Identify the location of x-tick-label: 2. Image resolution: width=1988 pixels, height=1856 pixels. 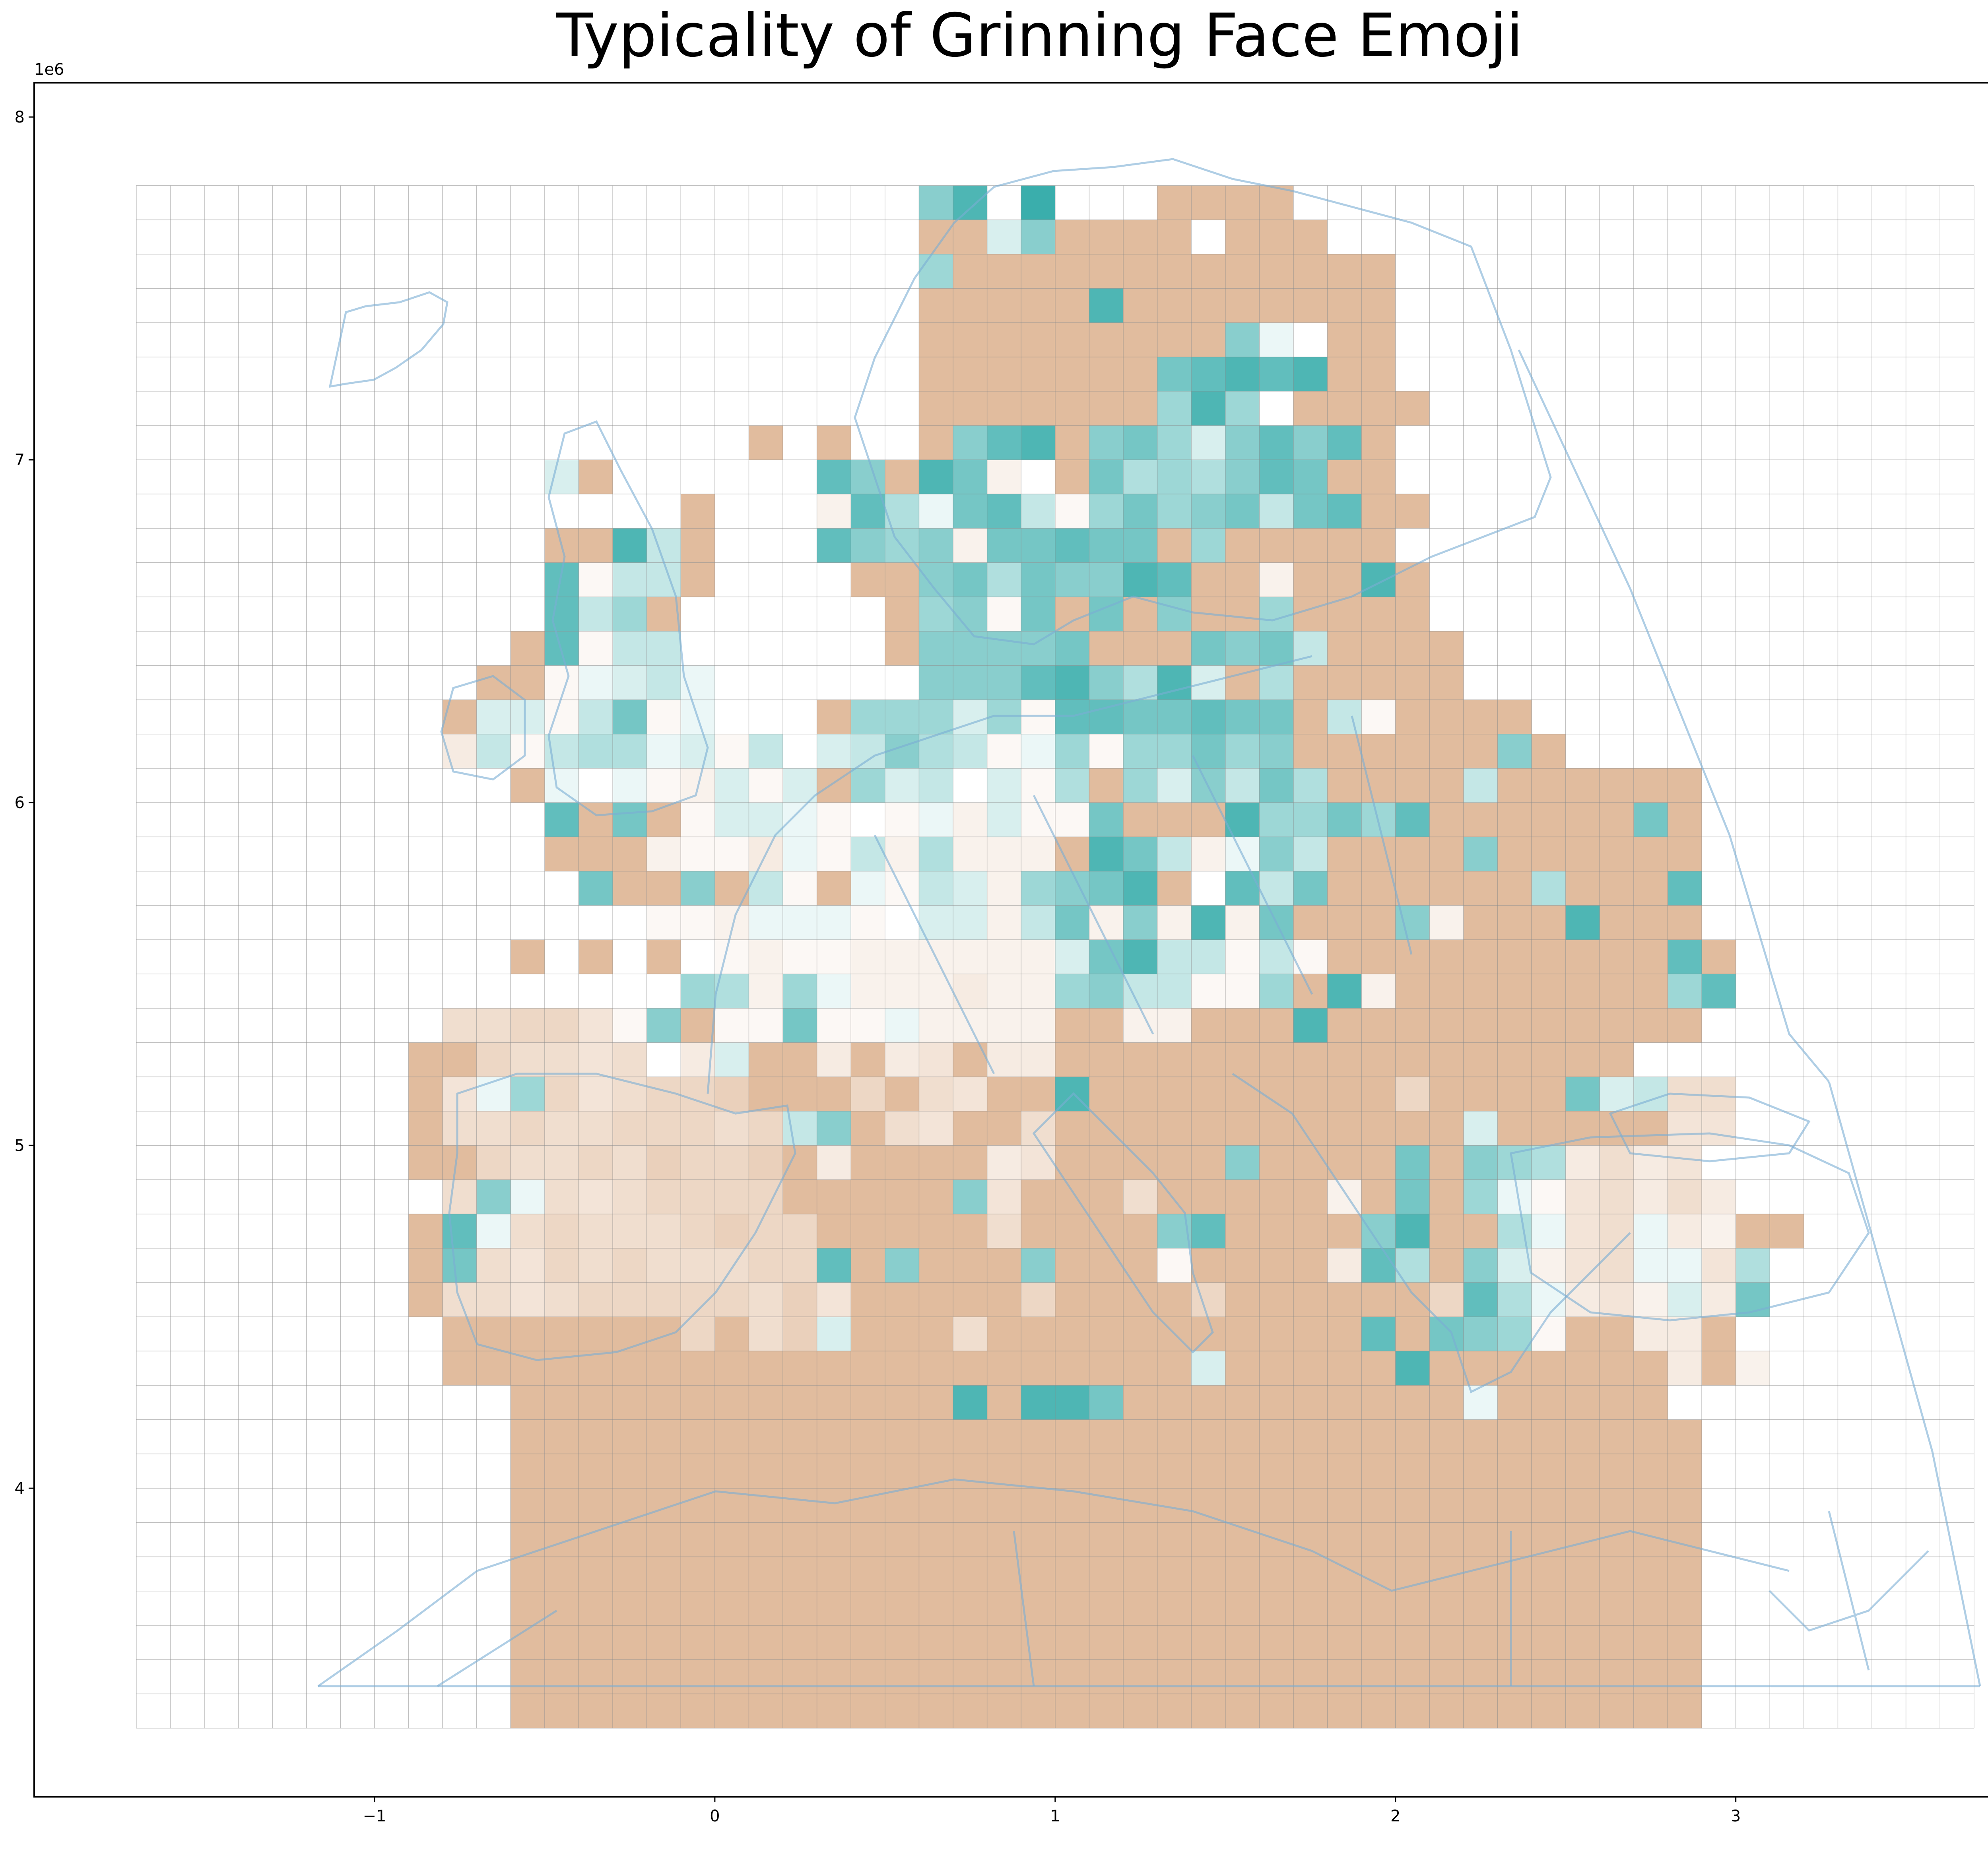
(1395, 1816).